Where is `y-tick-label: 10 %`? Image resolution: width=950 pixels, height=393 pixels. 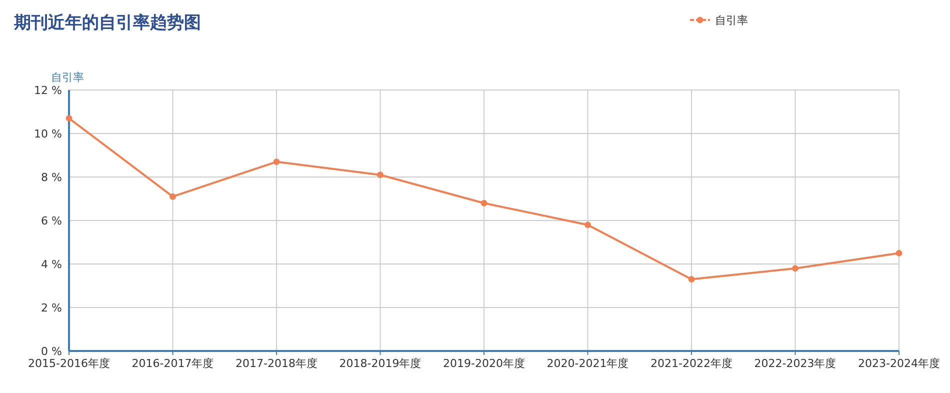 y-tick-label: 10 % is located at coordinates (48, 134).